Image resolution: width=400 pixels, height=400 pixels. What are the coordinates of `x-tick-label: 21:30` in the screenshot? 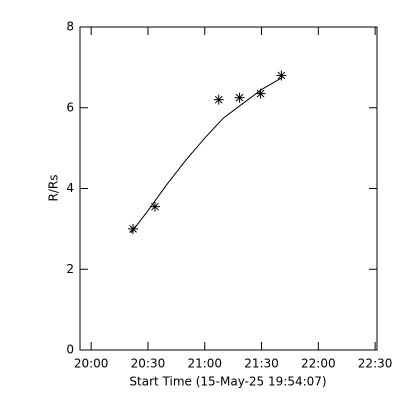 It's located at (261, 364).